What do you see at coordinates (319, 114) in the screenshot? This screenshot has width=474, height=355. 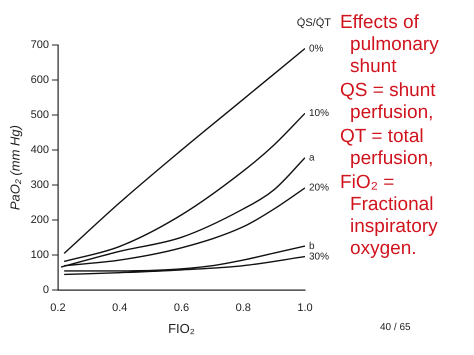 I see `series-label: 10%` at bounding box center [319, 114].